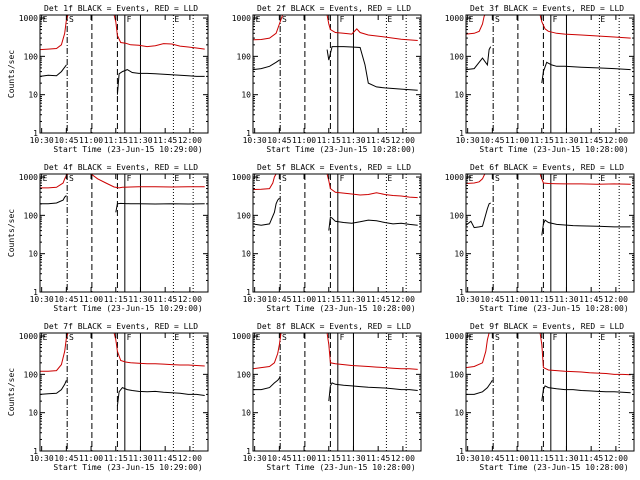  I want to click on panel-title: Det 7f BLACK = Events, RED = LLD, so click(121, 326).